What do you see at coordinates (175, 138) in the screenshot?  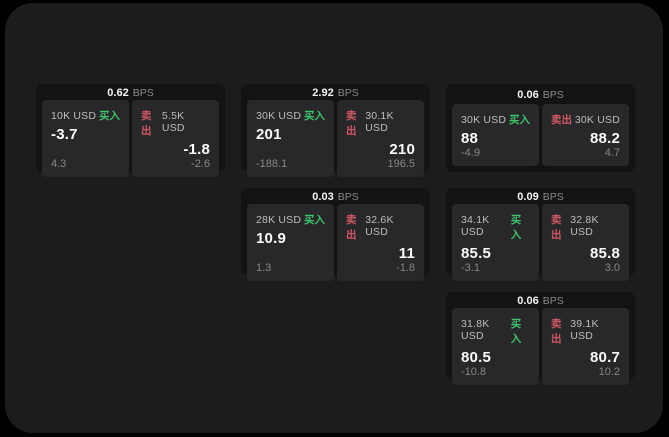 I see `sell-panel: 卖出 5.5K USD -1.8 -2.6` at bounding box center [175, 138].